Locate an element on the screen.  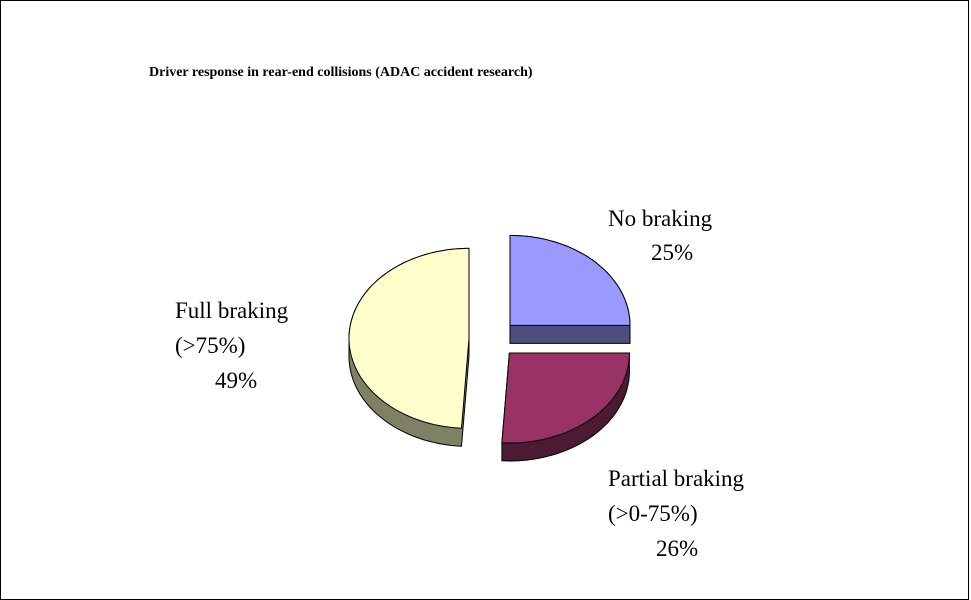
value-label: 25% is located at coordinates (672, 252).